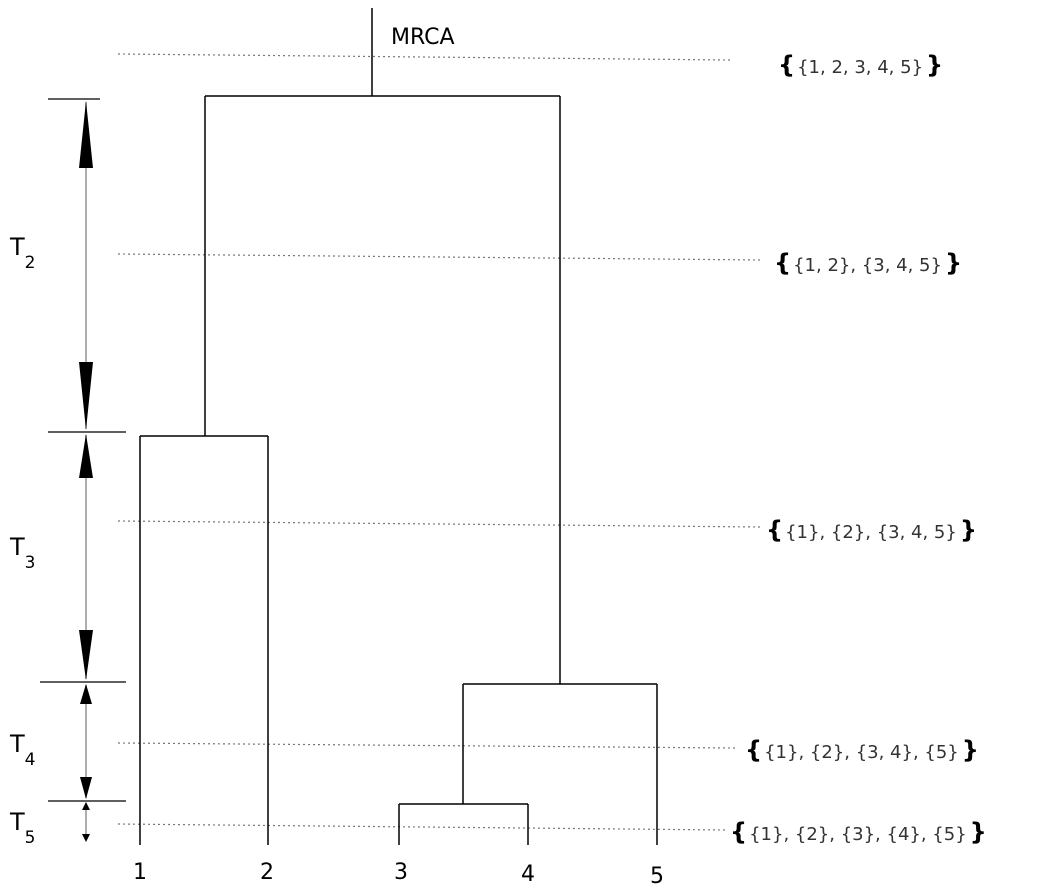 The height and width of the screenshot is (888, 1054). I want to click on interval-label-t3: T3, so click(22, 553).